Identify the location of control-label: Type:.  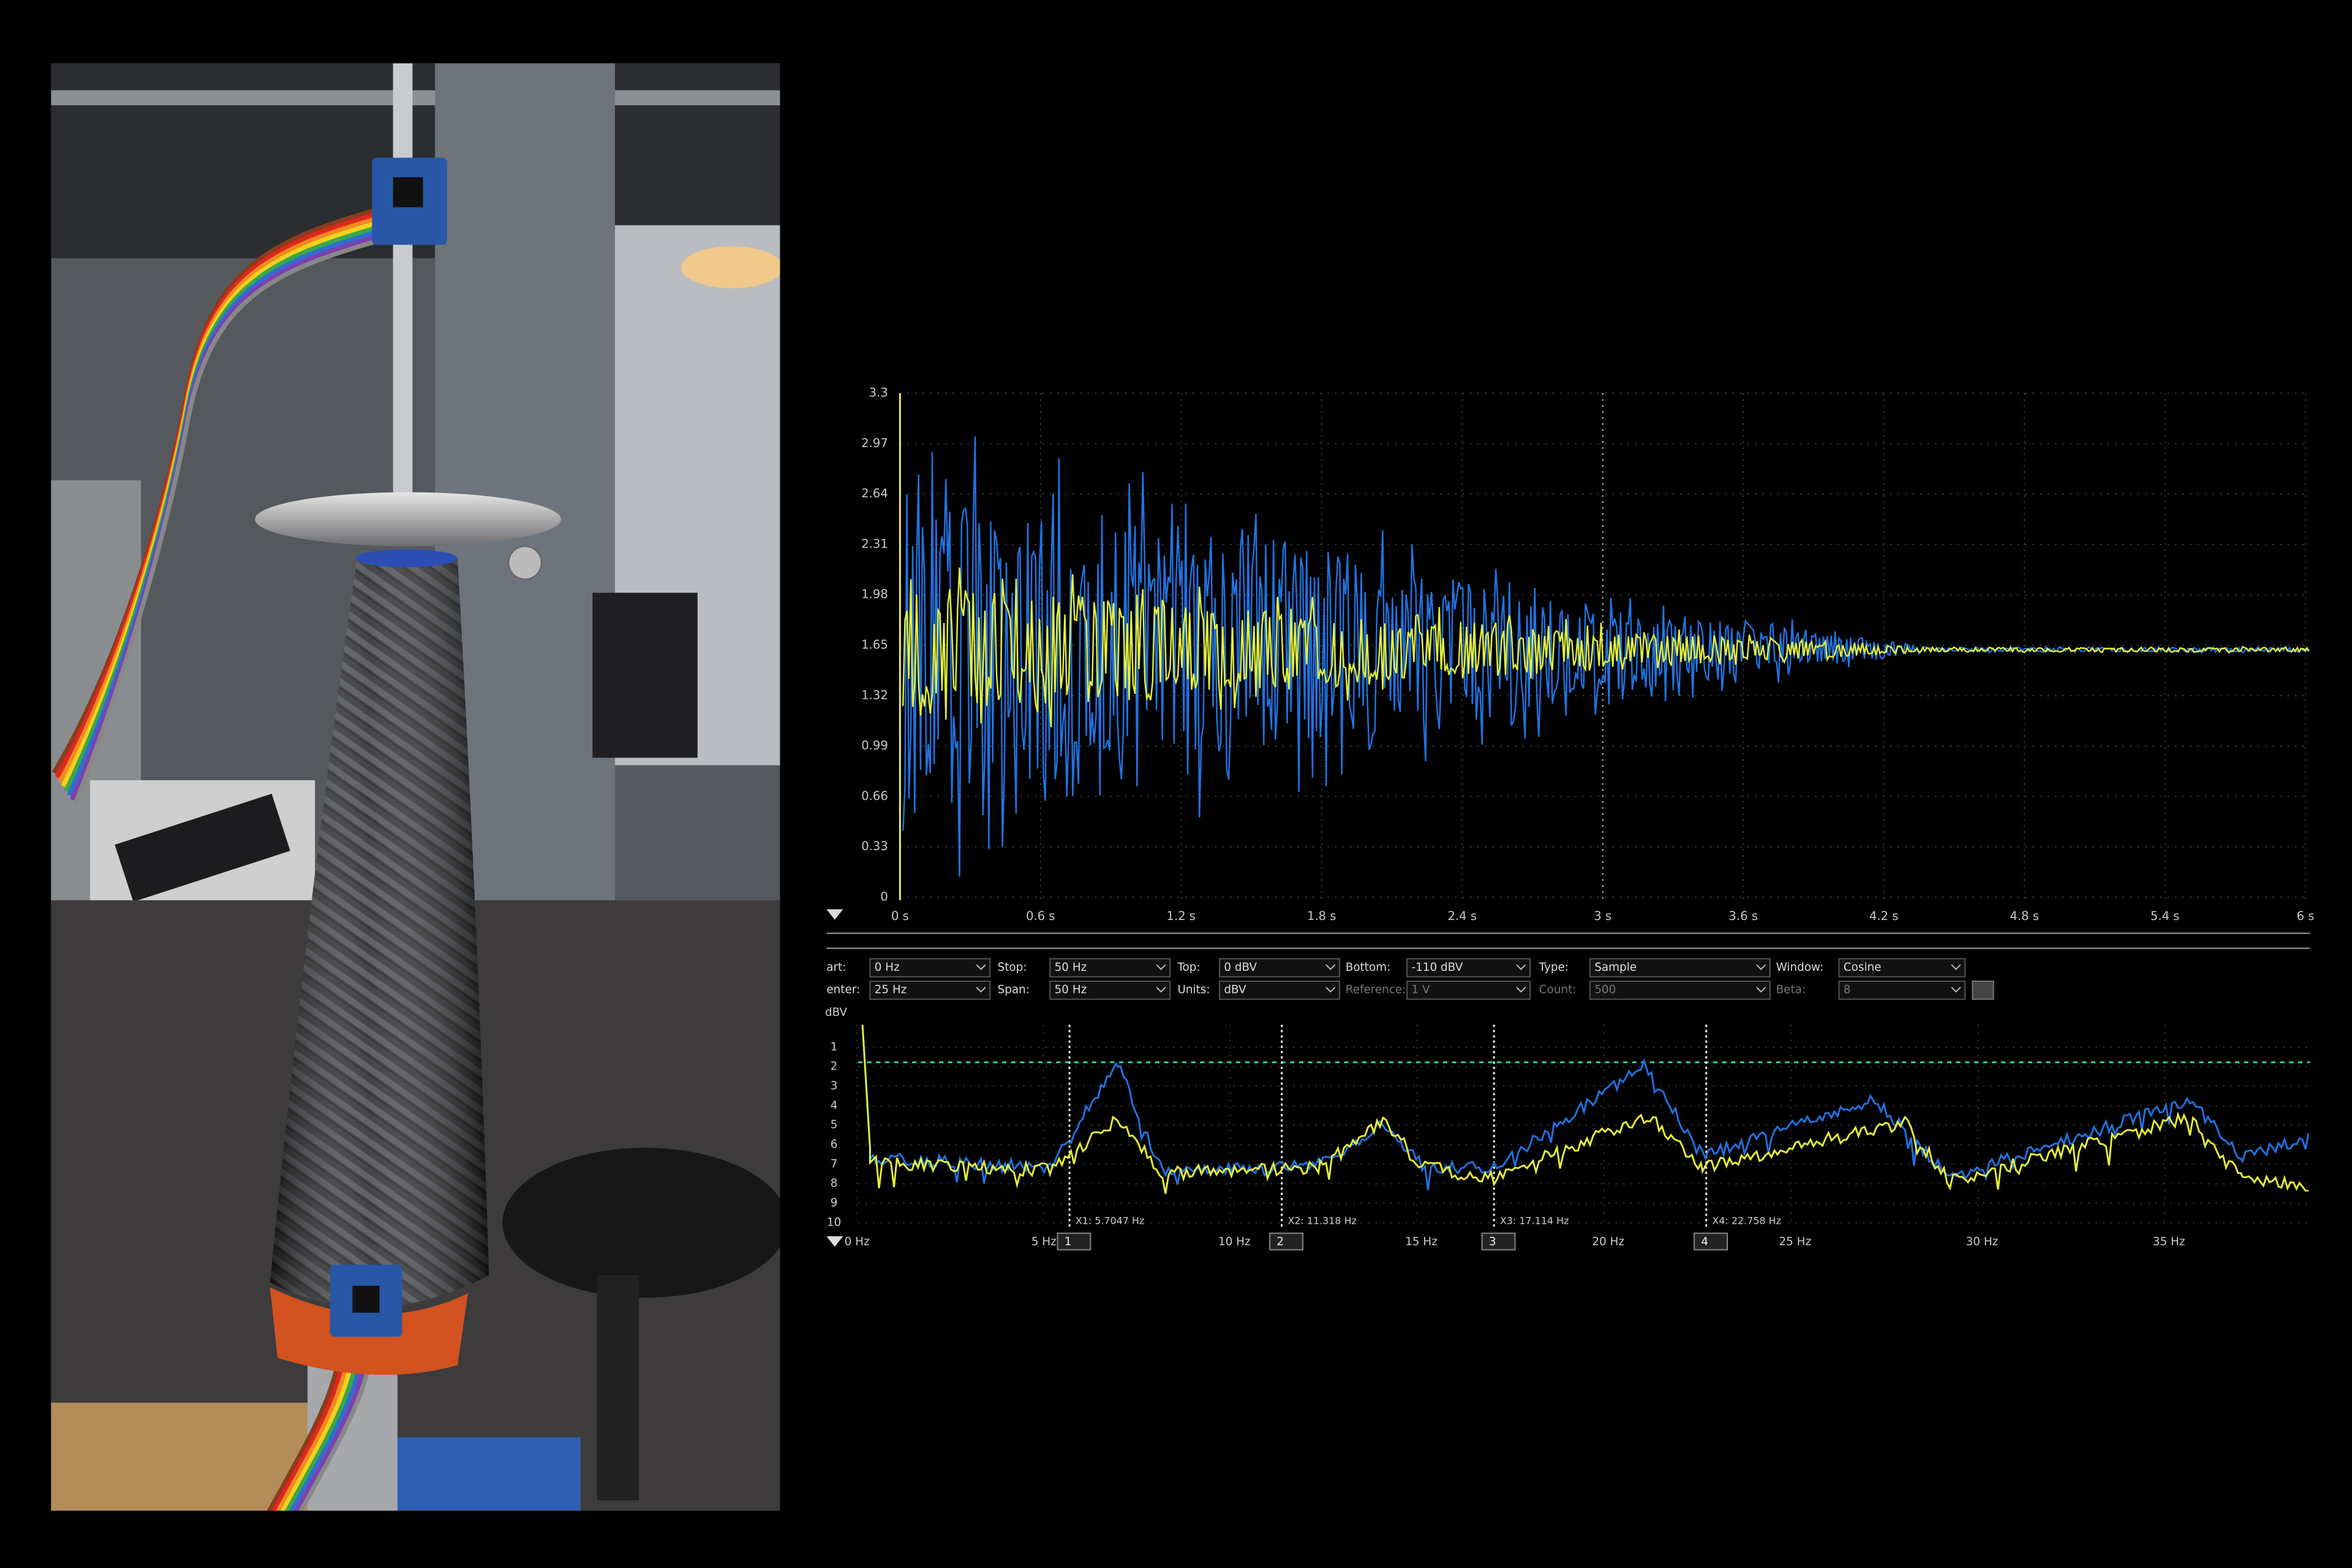
(1554, 968).